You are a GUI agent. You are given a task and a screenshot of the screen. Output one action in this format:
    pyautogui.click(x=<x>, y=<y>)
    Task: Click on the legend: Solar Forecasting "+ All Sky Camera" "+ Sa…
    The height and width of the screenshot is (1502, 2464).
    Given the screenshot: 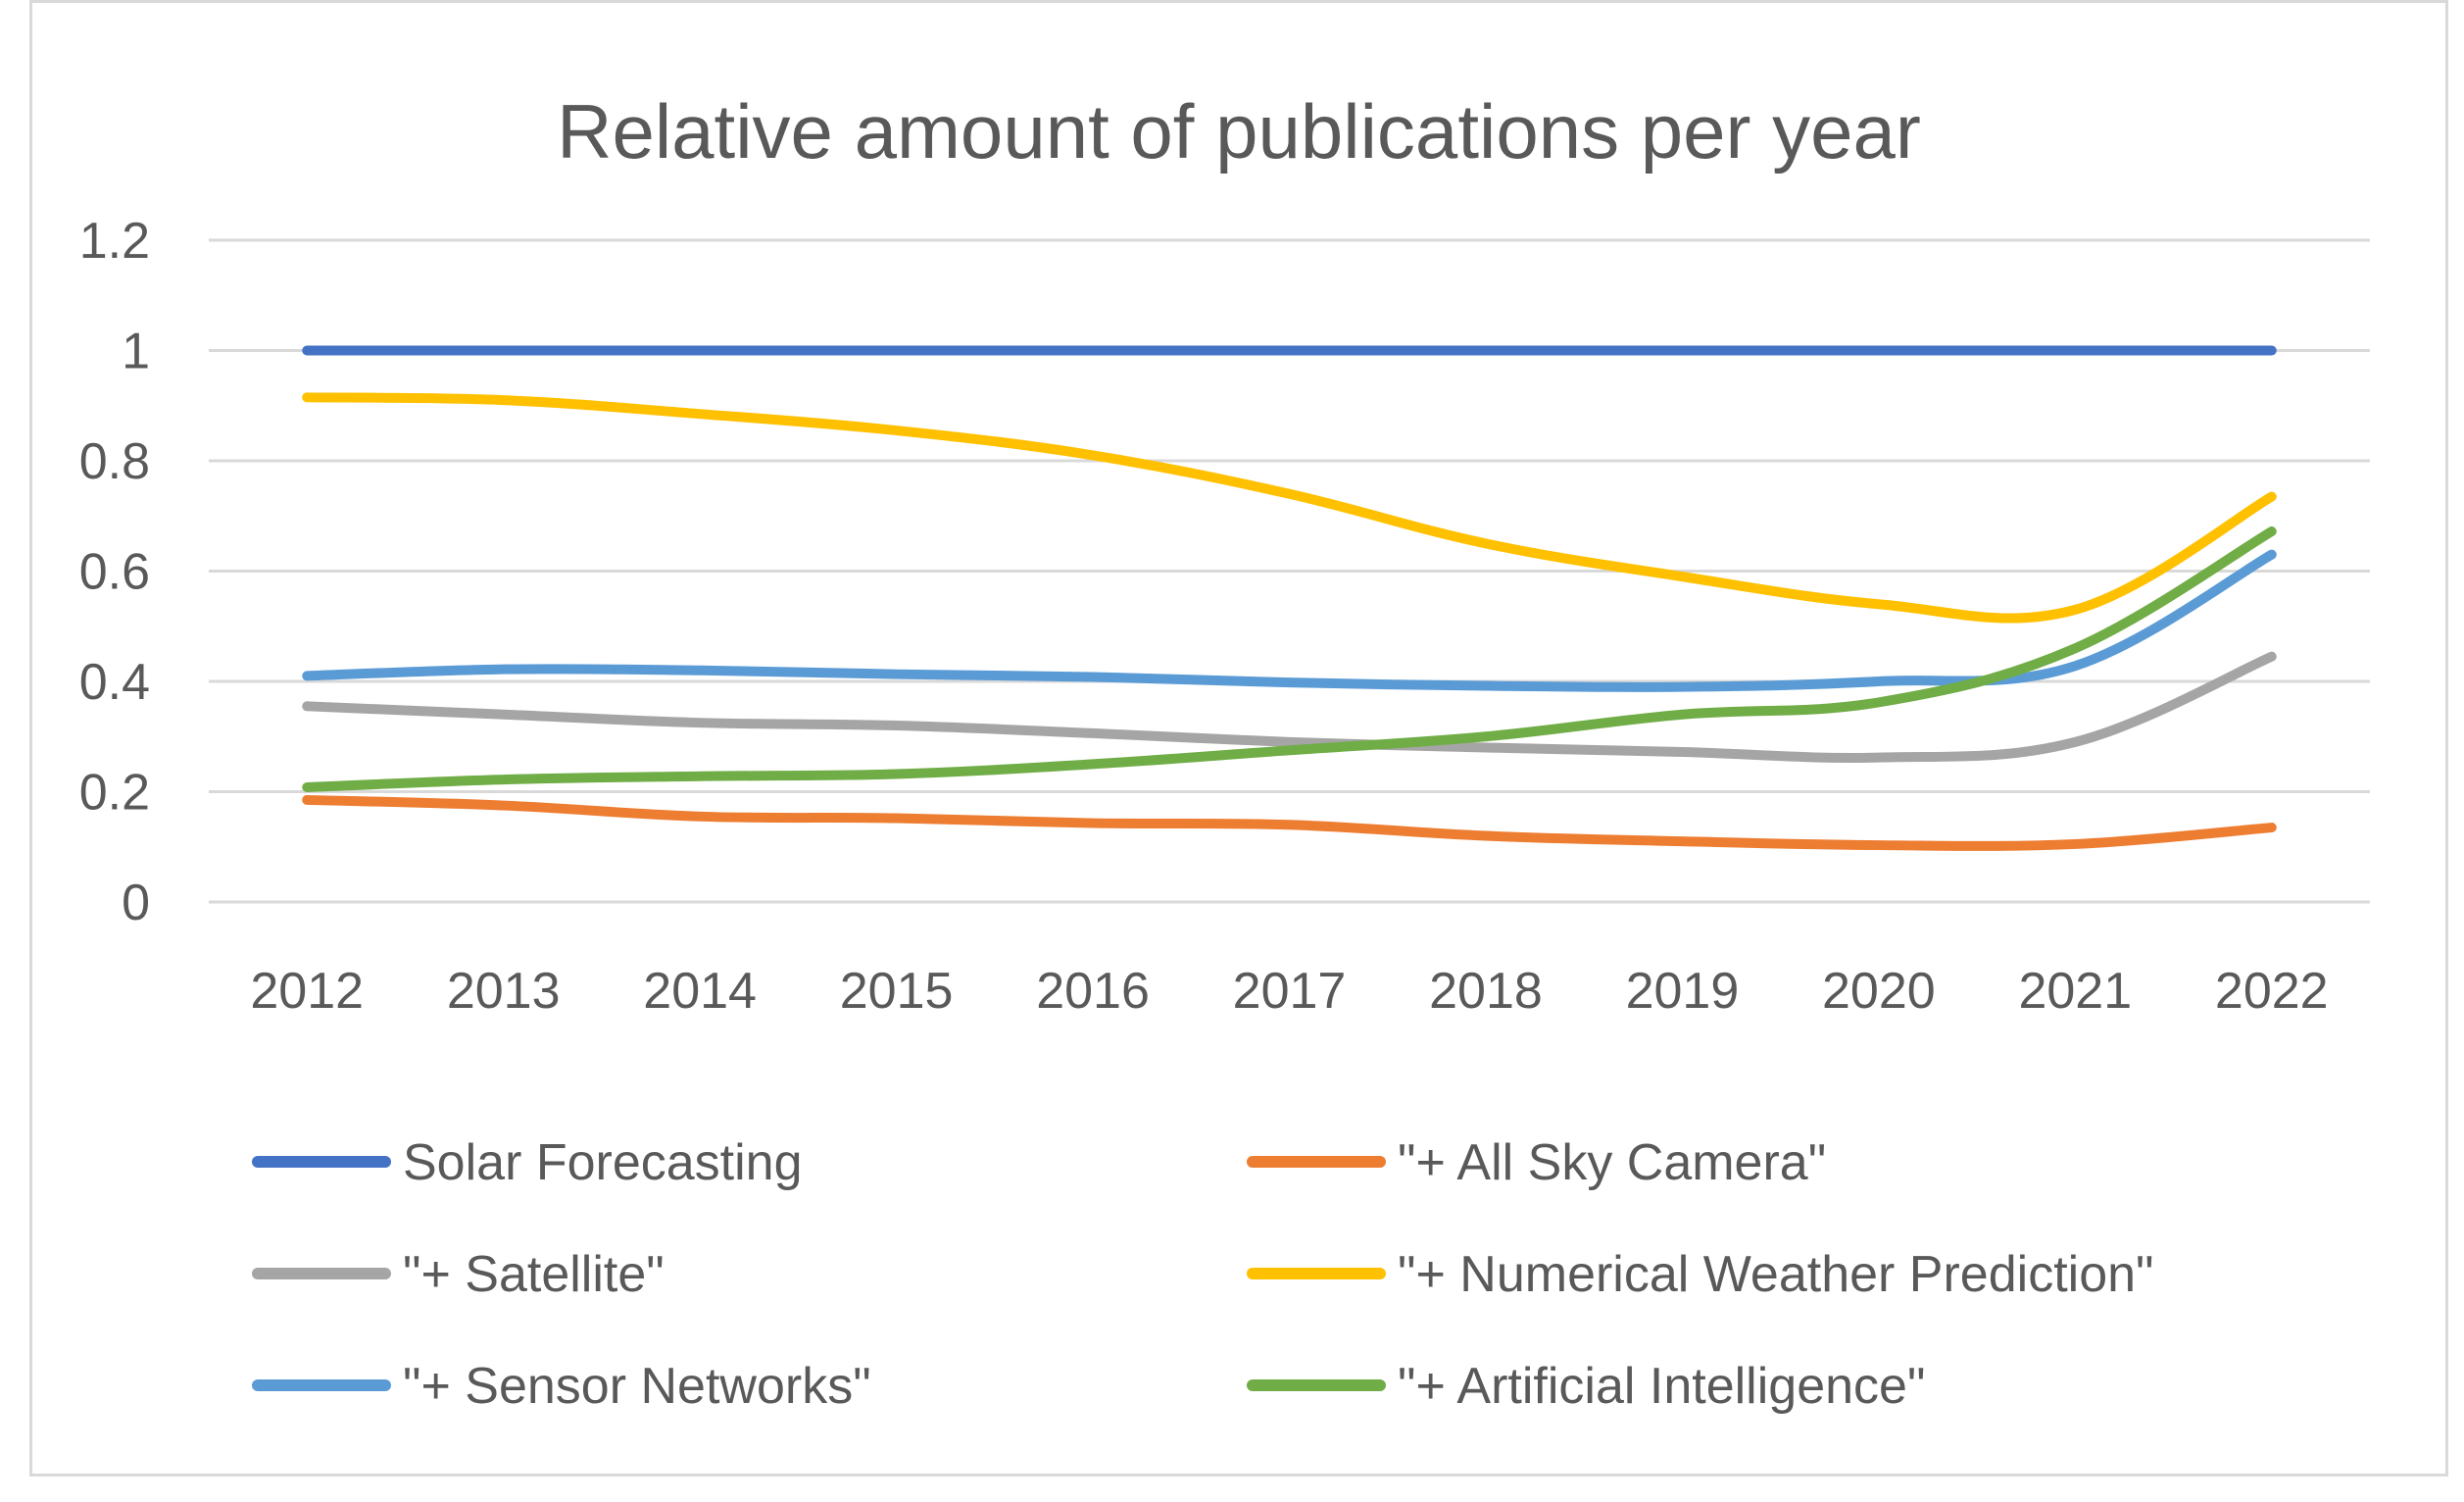 What is the action you would take?
    pyautogui.click(x=1203, y=1274)
    